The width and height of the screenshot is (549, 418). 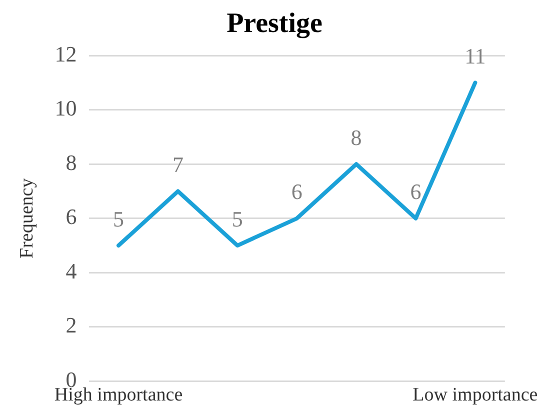 What do you see at coordinates (71, 325) in the screenshot?
I see `y-tick-label: 2` at bounding box center [71, 325].